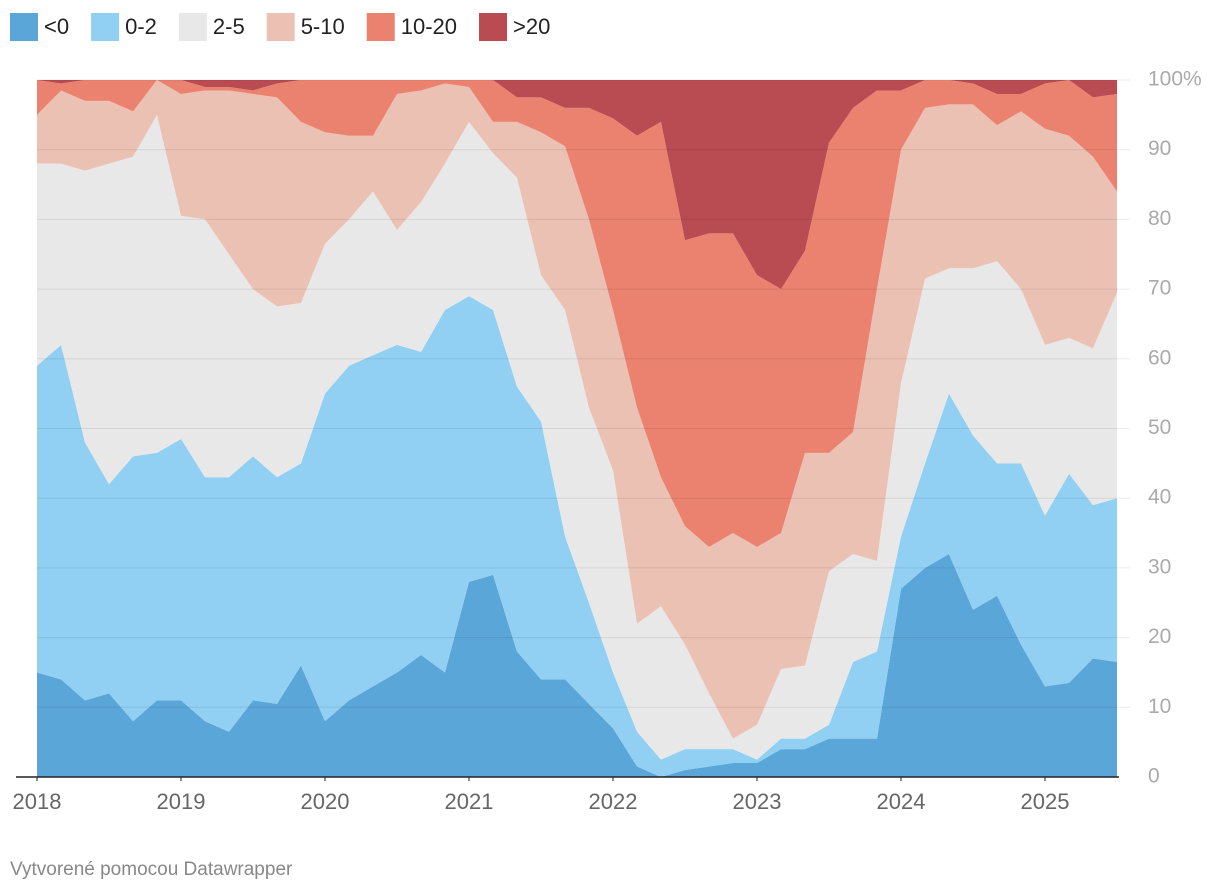 This screenshot has width=1220, height=894. What do you see at coordinates (531, 26) in the screenshot?
I see `legend-label: >20` at bounding box center [531, 26].